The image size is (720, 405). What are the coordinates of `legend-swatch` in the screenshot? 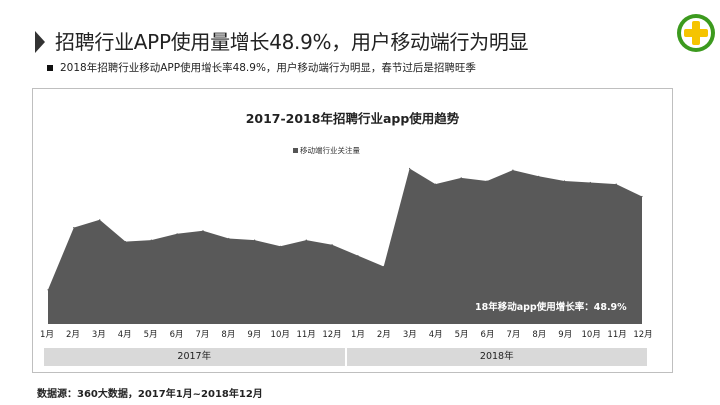 It's located at (295, 150).